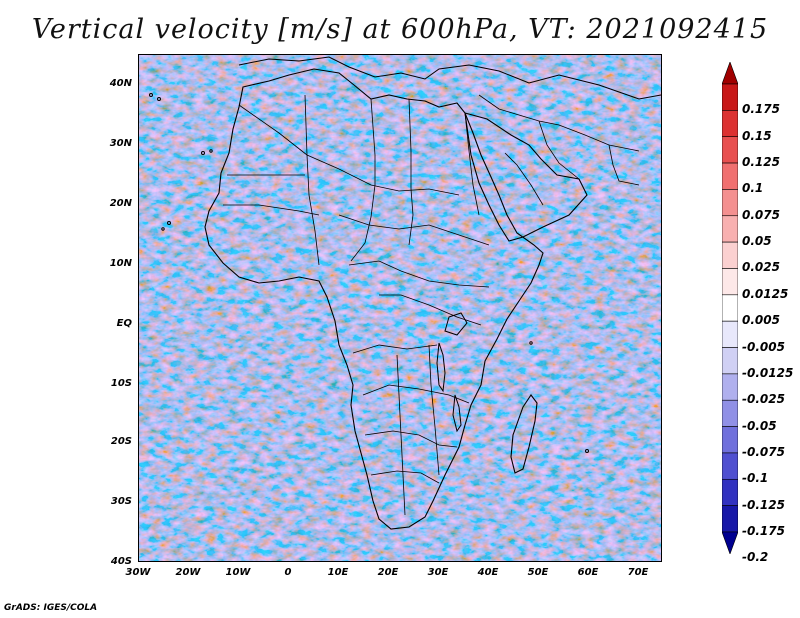 This screenshot has height=618, width=800. I want to click on colorbar-top-arrow, so click(730, 73).